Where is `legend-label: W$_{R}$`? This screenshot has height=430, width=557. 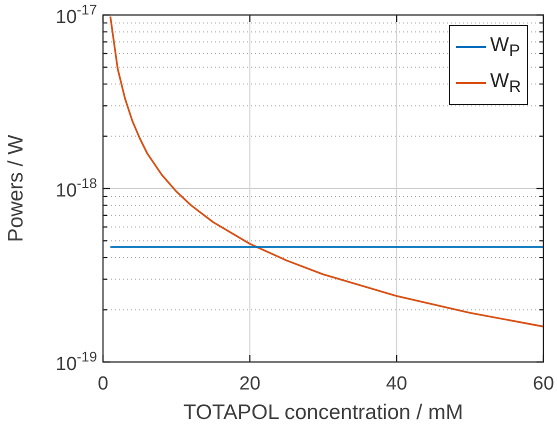
legend-label: W$_{R}$ is located at coordinates (505, 83).